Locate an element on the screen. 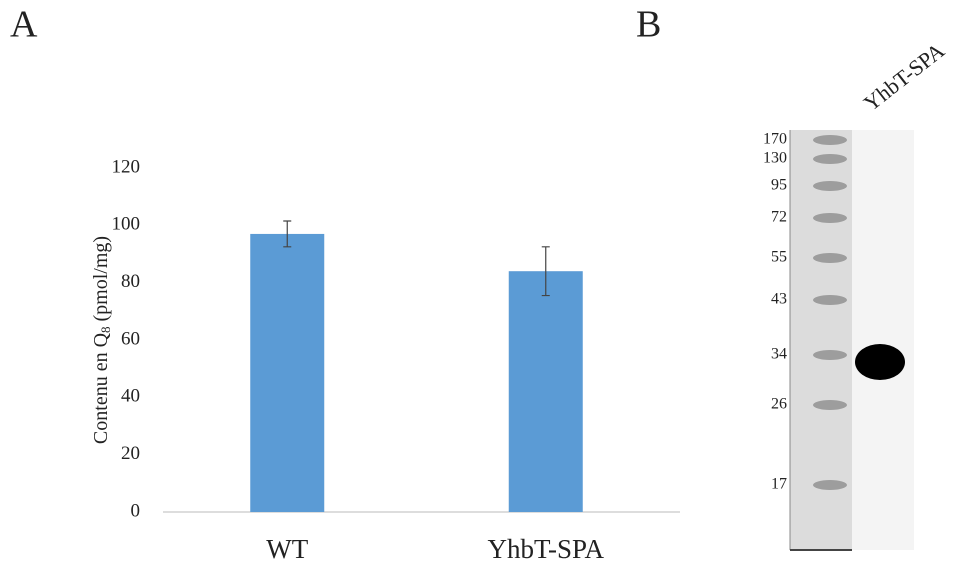 This screenshot has width=971, height=567. marker-label: 34 is located at coordinates (779, 354).